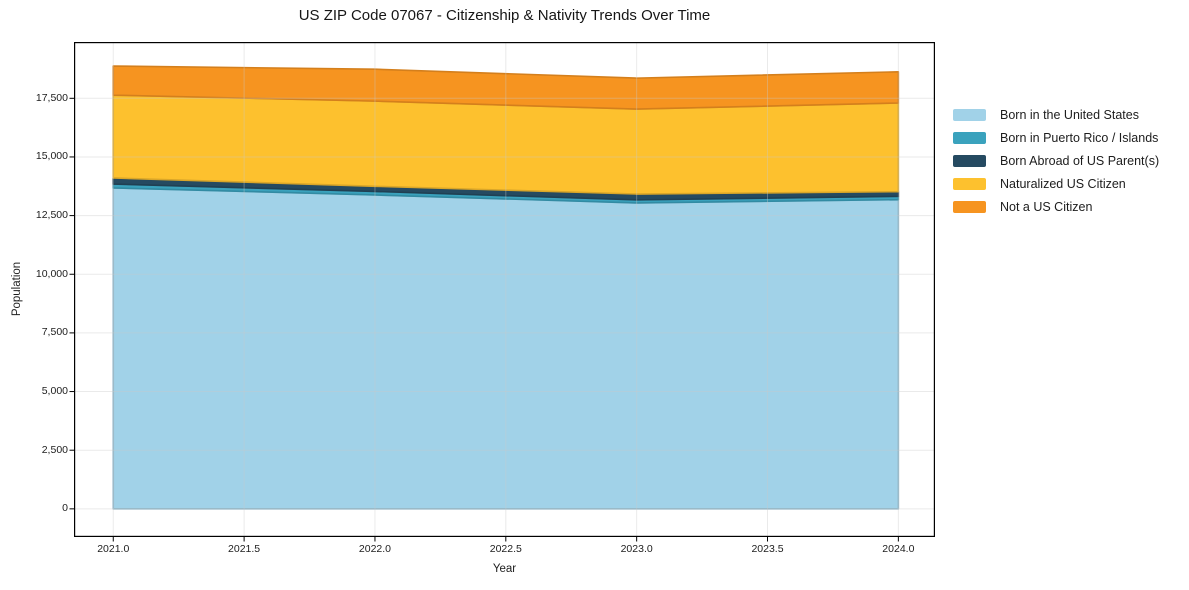 The width and height of the screenshot is (1189, 590). What do you see at coordinates (51, 97) in the screenshot?
I see `y-tick-label: 17,500` at bounding box center [51, 97].